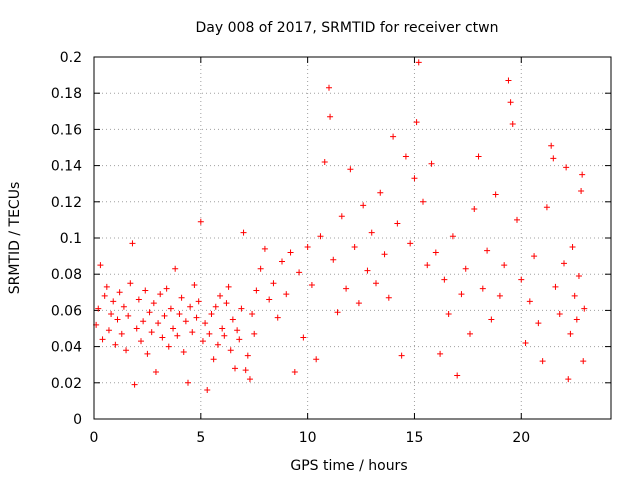  Describe the element at coordinates (66, 203) in the screenshot. I see `y-tick-label: 0.12` at that location.